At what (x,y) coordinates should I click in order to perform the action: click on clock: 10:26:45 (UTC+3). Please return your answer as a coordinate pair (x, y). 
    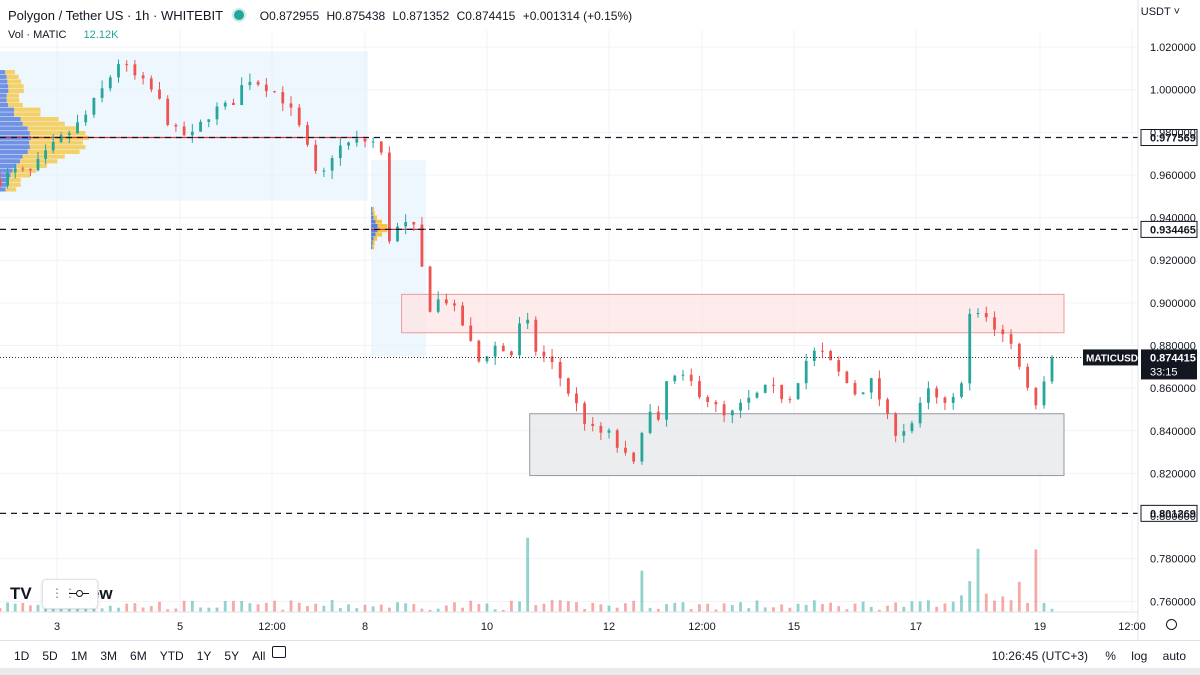
    Looking at the image, I should click on (1039, 656).